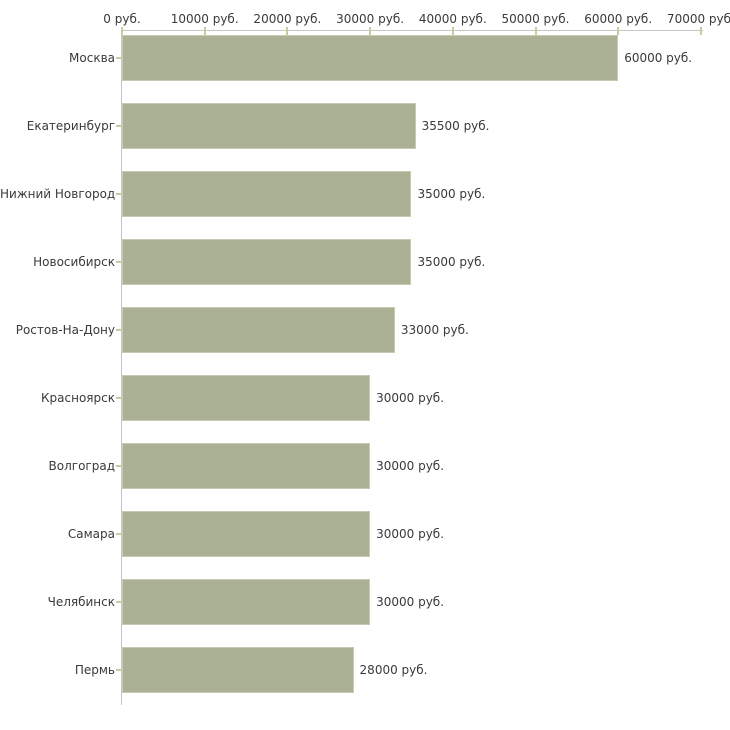  What do you see at coordinates (81, 602) in the screenshot?
I see `category-label: Челябинск` at bounding box center [81, 602].